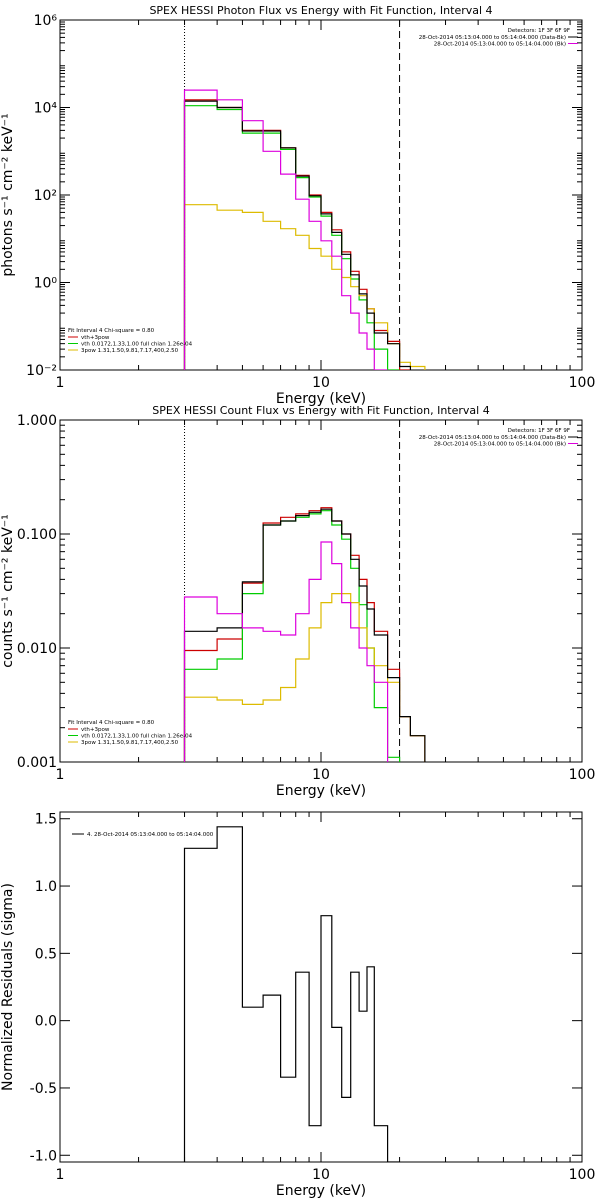 Image resolution: width=600 pixels, height=1200 pixels. What do you see at coordinates (37, 649) in the screenshot?
I see `y-tick-label: 0.010` at bounding box center [37, 649].